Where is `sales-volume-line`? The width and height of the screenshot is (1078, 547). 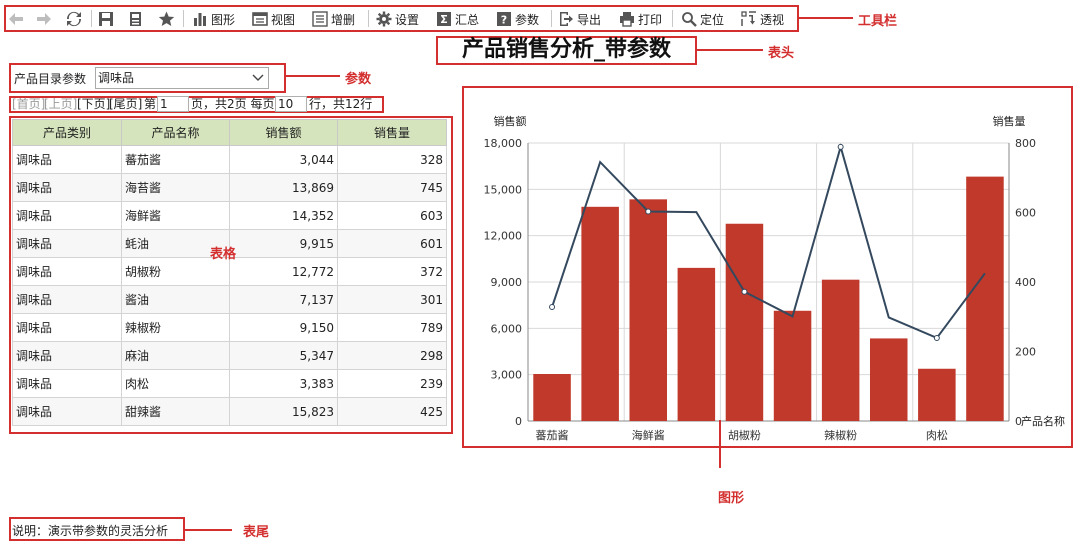 sales-volume-line is located at coordinates (768, 241).